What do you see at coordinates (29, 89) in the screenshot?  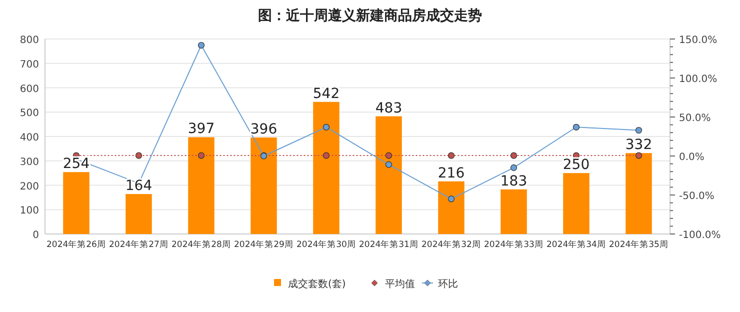 I see `y-tick-label: 600` at bounding box center [29, 89].